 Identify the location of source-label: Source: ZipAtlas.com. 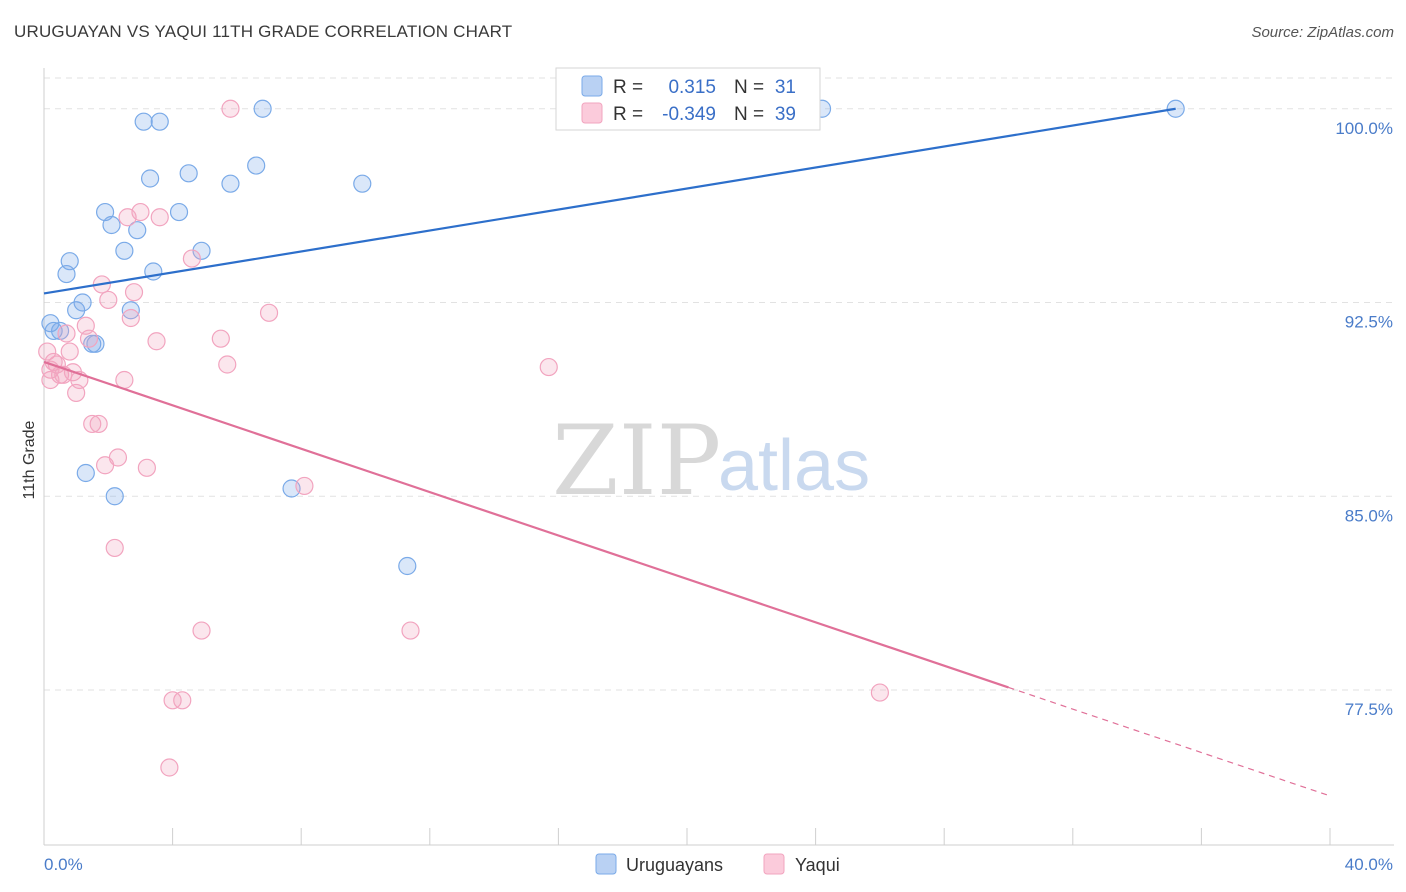
(1322, 32).